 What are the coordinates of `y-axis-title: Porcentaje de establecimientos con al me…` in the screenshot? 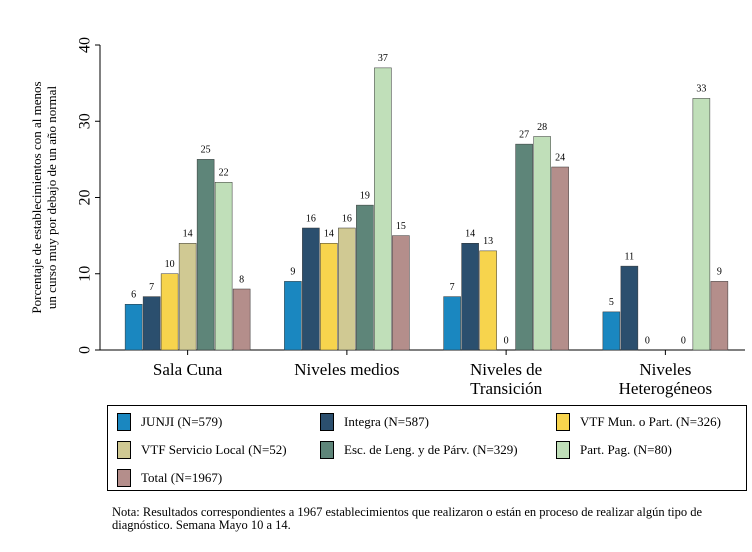 It's located at (36, 197).